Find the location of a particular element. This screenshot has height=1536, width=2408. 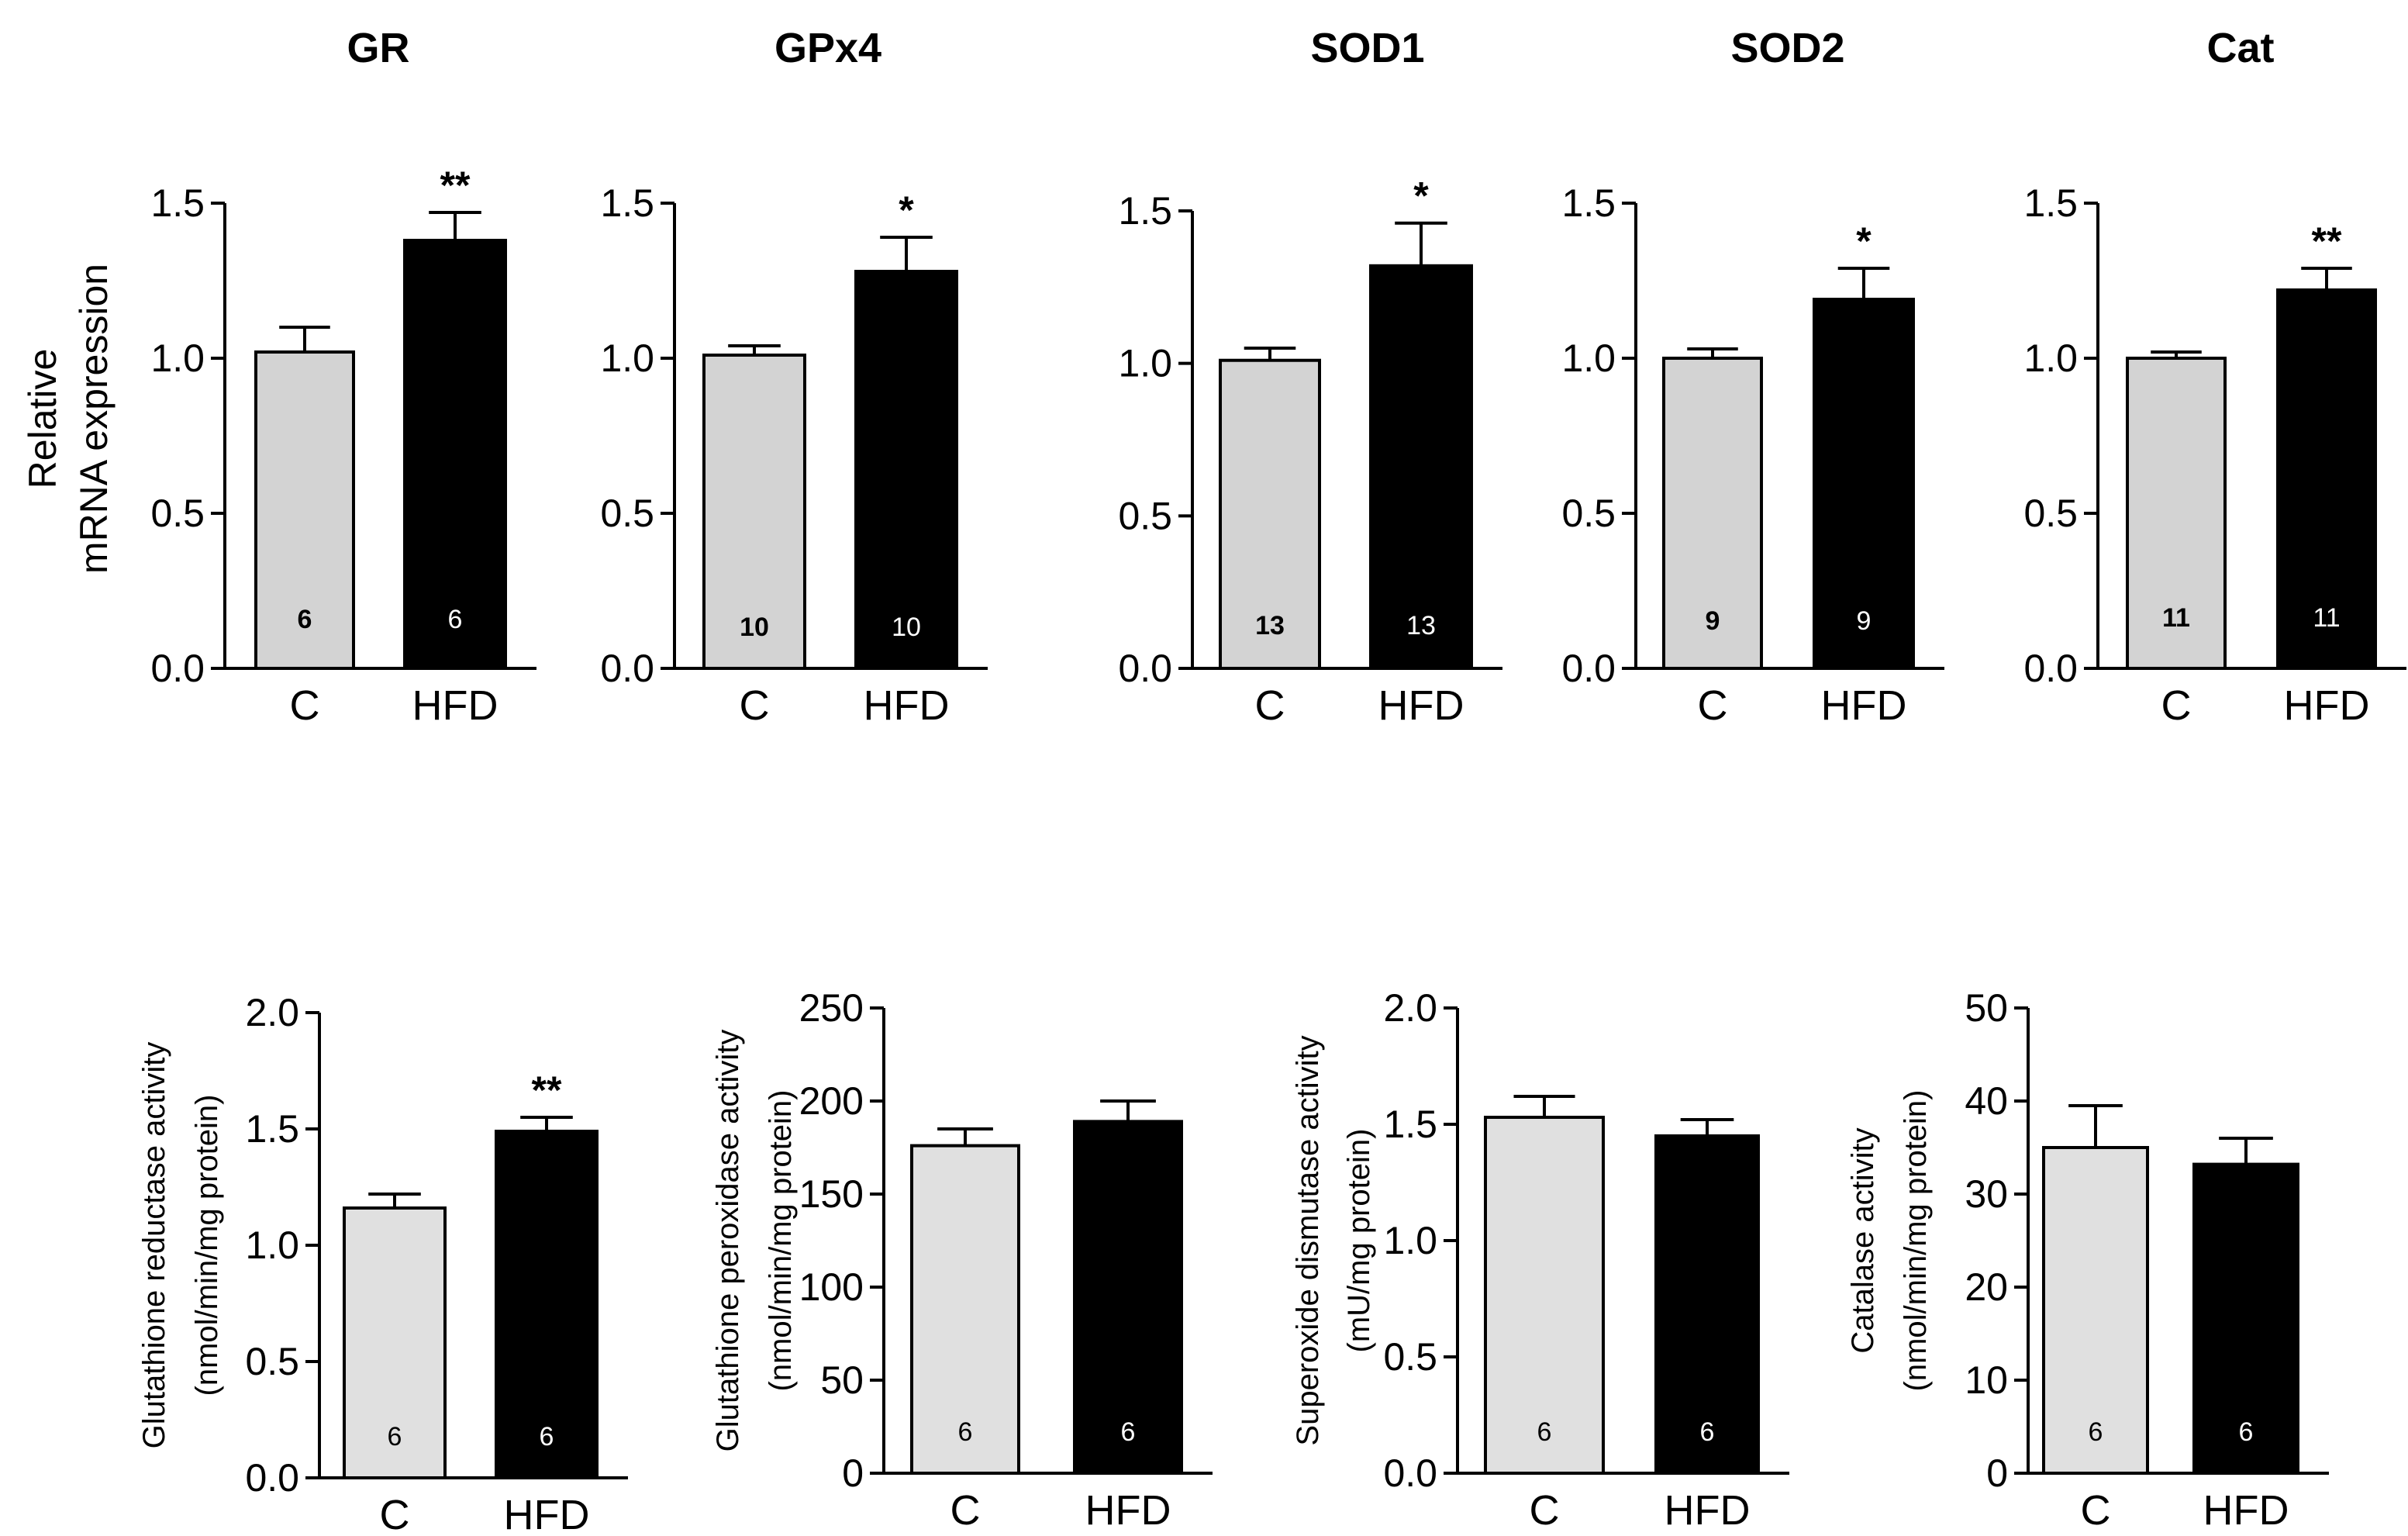

chart-panel-4: SOD2 0.0 0.5 1.0 1.5 9 C 9 * HFD is located at coordinates (1752, 377).